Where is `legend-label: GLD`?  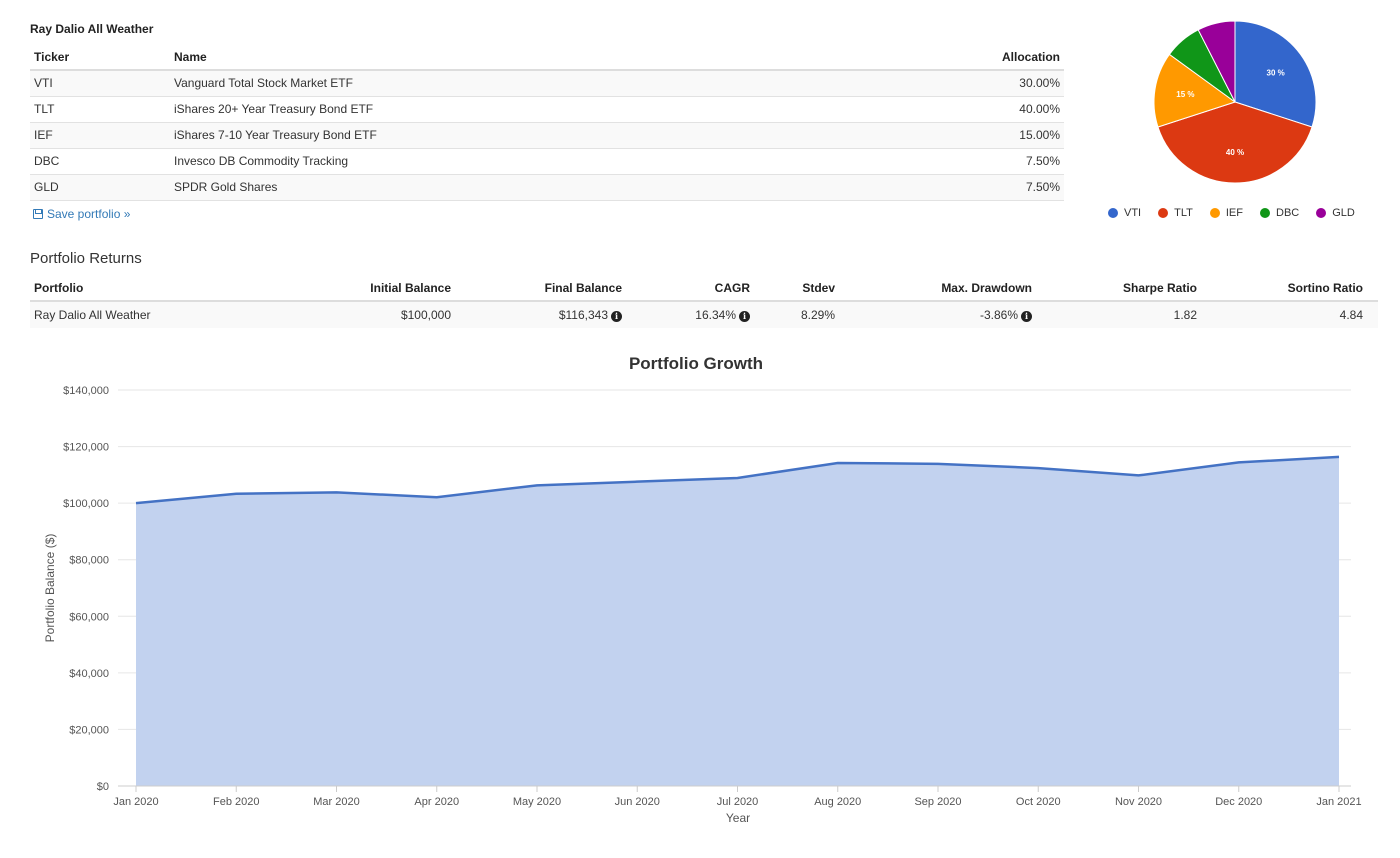 legend-label: GLD is located at coordinates (1343, 213).